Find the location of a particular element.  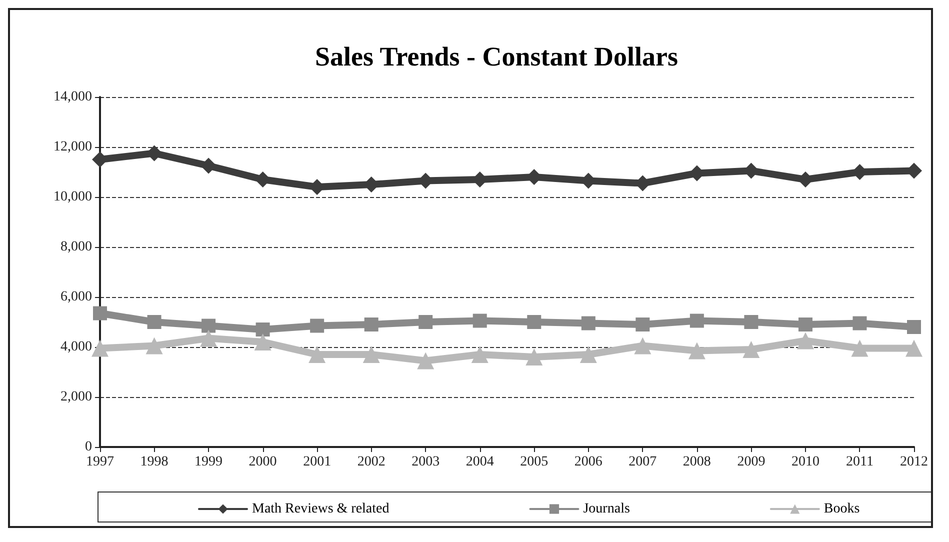

x-tick-label: 1998 is located at coordinates (154, 462).